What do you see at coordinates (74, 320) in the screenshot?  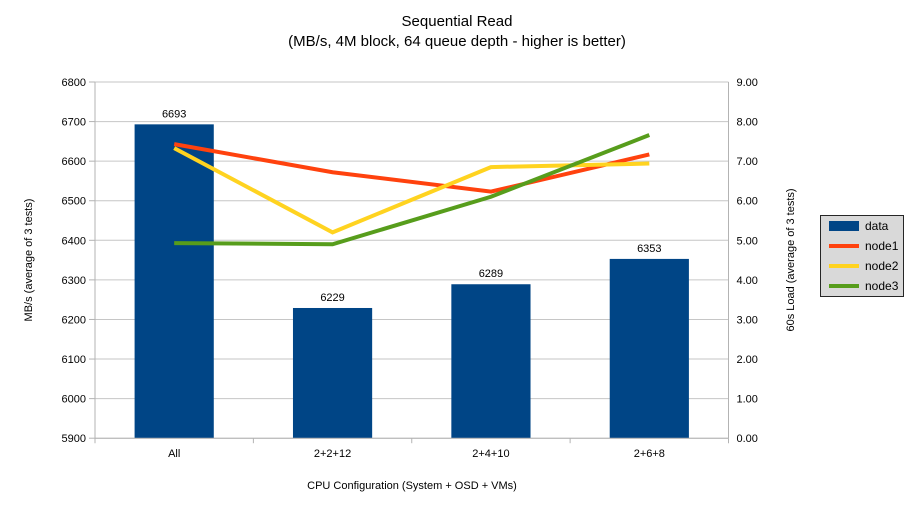 I see `left-axis-tick-label: 6200` at bounding box center [74, 320].